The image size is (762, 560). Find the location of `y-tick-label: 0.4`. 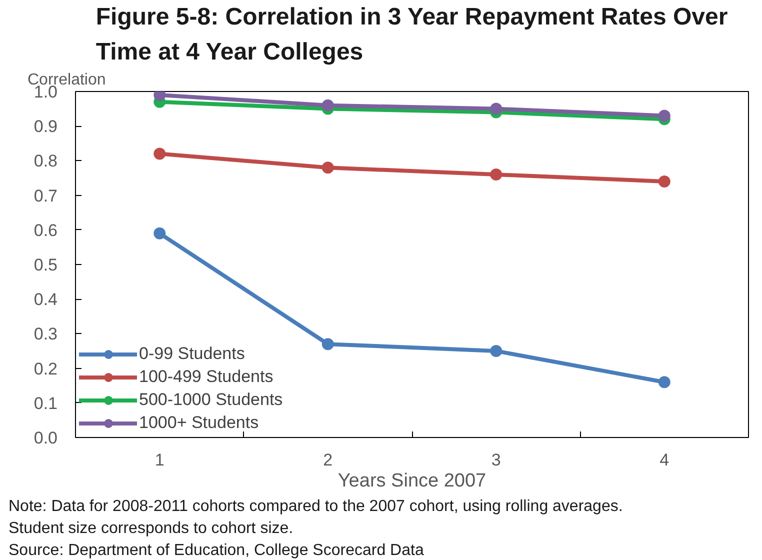

y-tick-label: 0.4 is located at coordinates (46, 300).